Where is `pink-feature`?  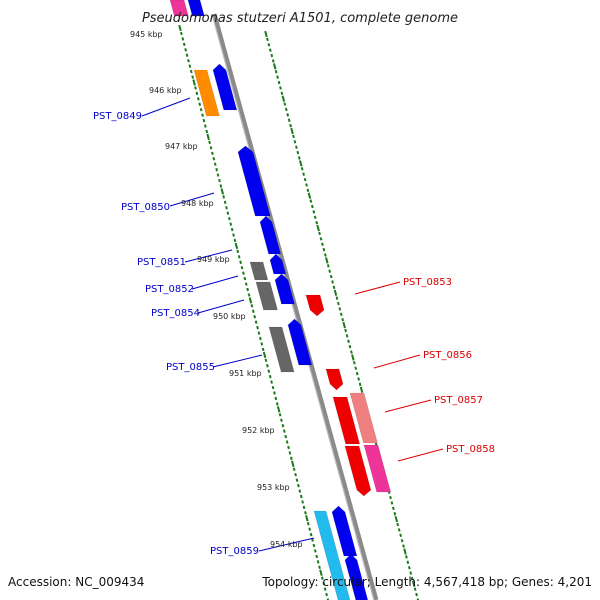 pink-feature is located at coordinates (179, 8).